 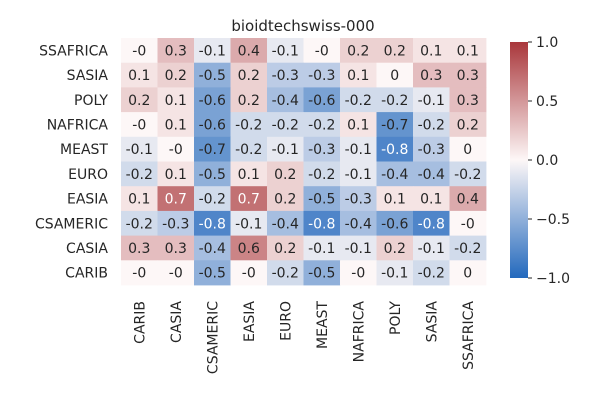 I want to click on cell-value-label: 0.4, so click(x=468, y=200).